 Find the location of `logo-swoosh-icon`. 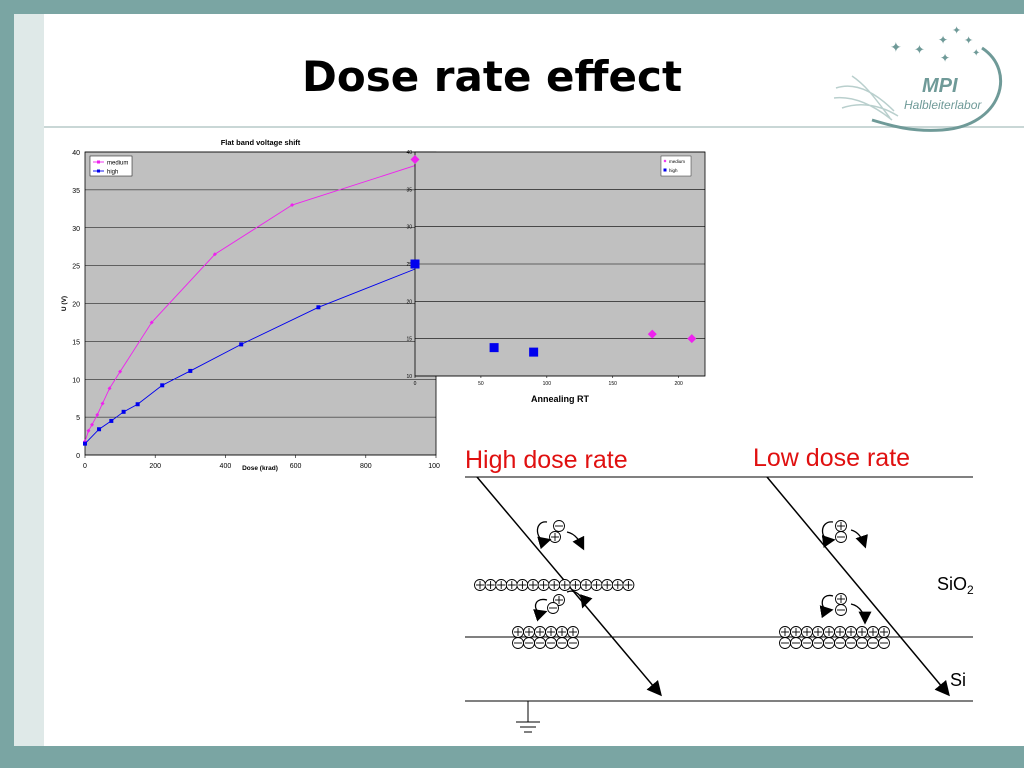

logo-swoosh-icon is located at coordinates (936, 89).